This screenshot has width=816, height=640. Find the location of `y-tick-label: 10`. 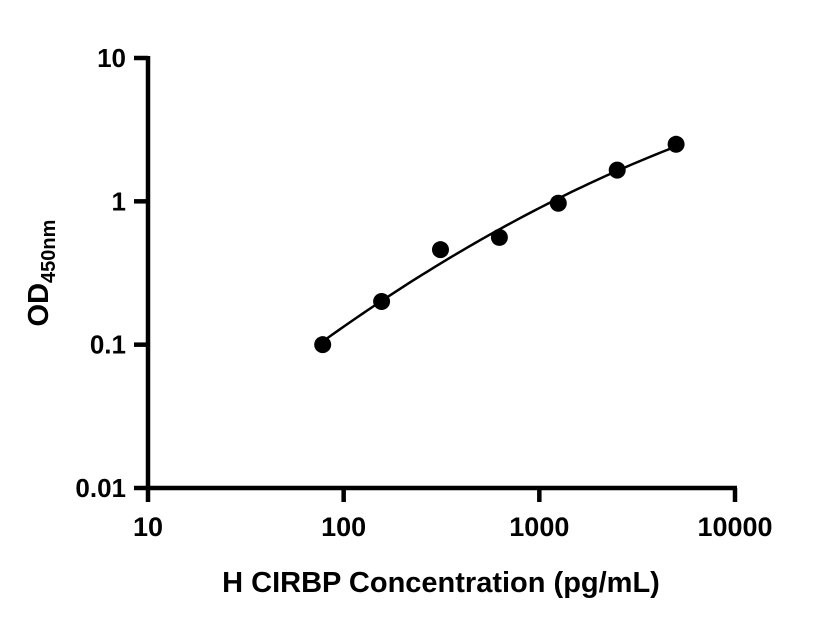

y-tick-label: 10 is located at coordinates (111, 58).